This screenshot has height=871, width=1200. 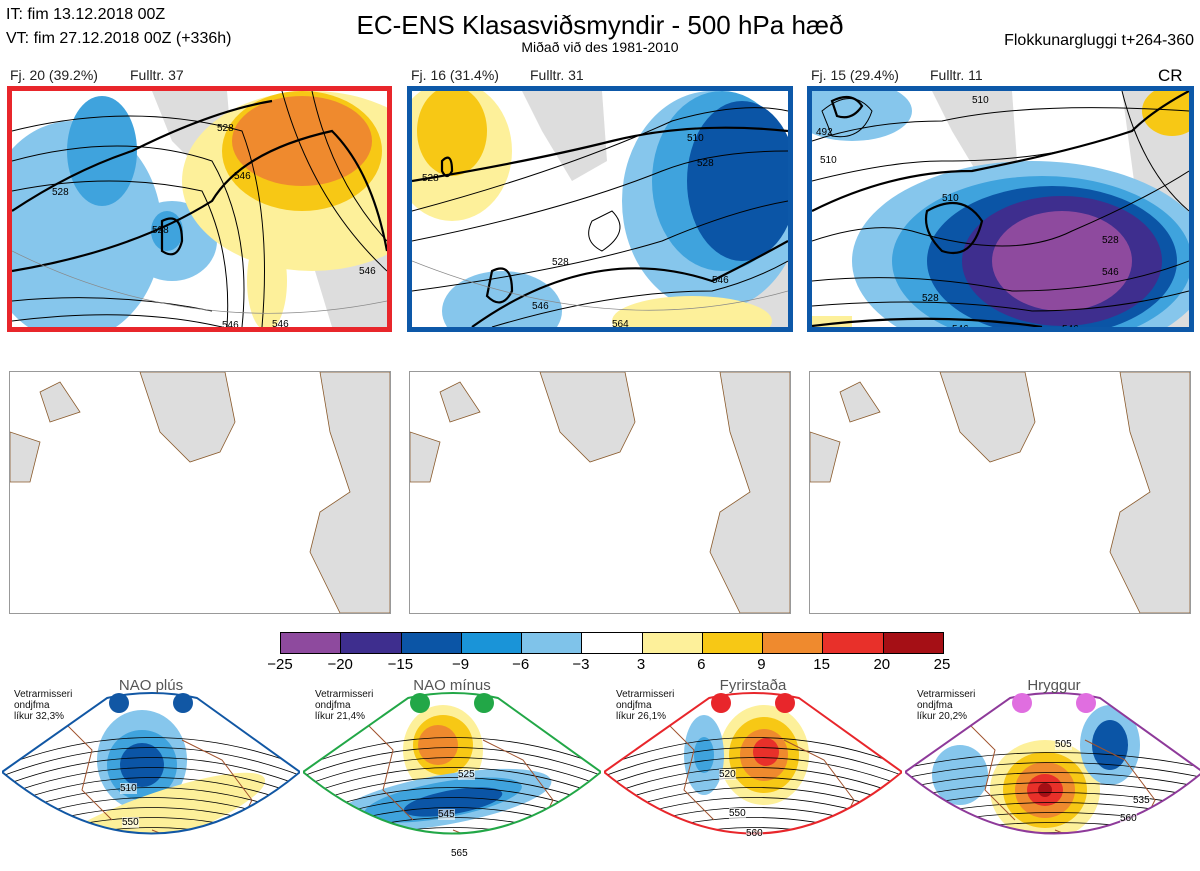 What do you see at coordinates (557, 75) in the screenshot?
I see `cluster-2-rep: Fulltr. 31` at bounding box center [557, 75].